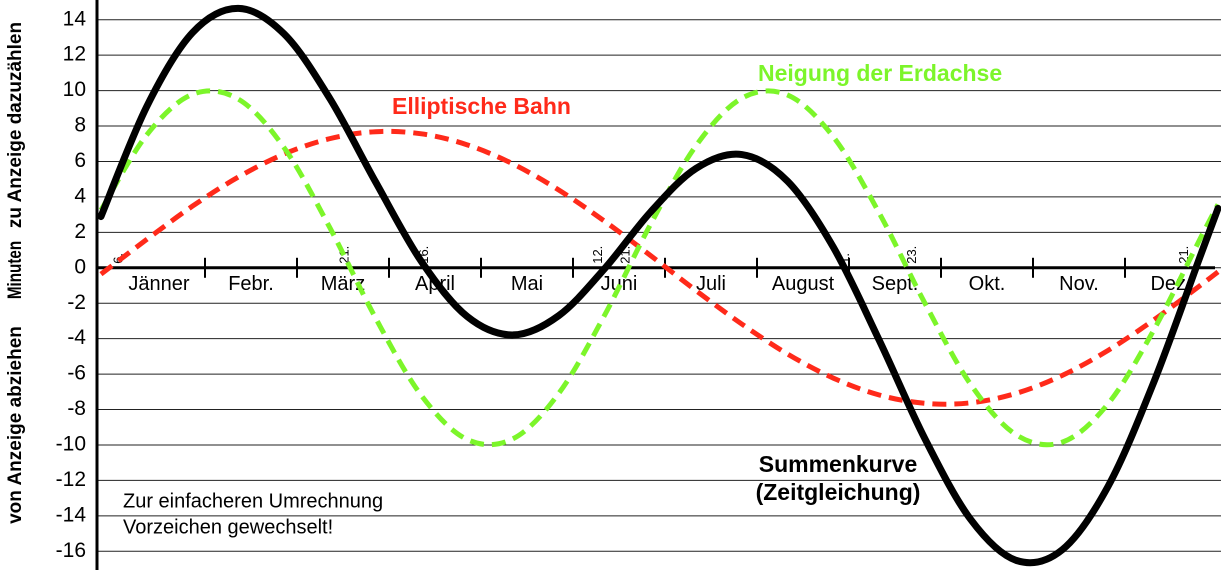  What do you see at coordinates (80, 195) in the screenshot?
I see `y-tick-label: 4` at bounding box center [80, 195].